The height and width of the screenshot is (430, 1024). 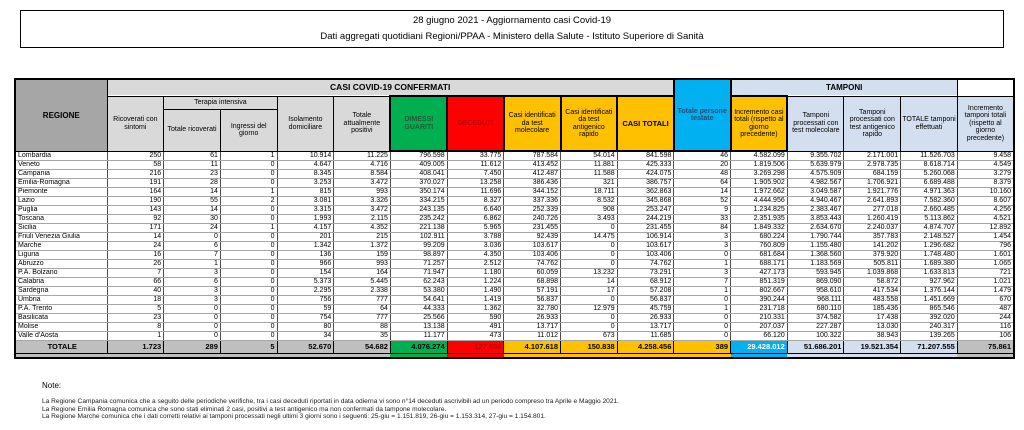 I want to click on value-cell: 57.191, so click(x=532, y=291).